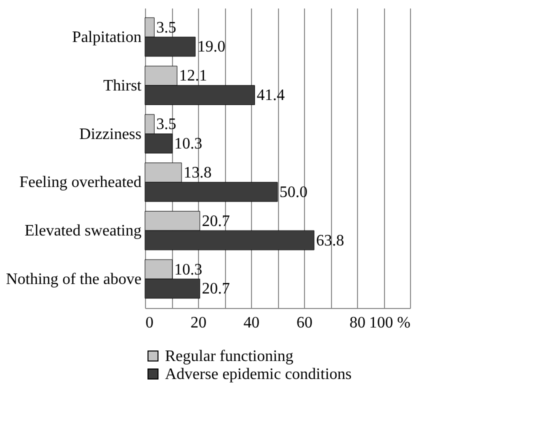 The height and width of the screenshot is (443, 543). I want to click on x-tick-label: 40, so click(252, 323).